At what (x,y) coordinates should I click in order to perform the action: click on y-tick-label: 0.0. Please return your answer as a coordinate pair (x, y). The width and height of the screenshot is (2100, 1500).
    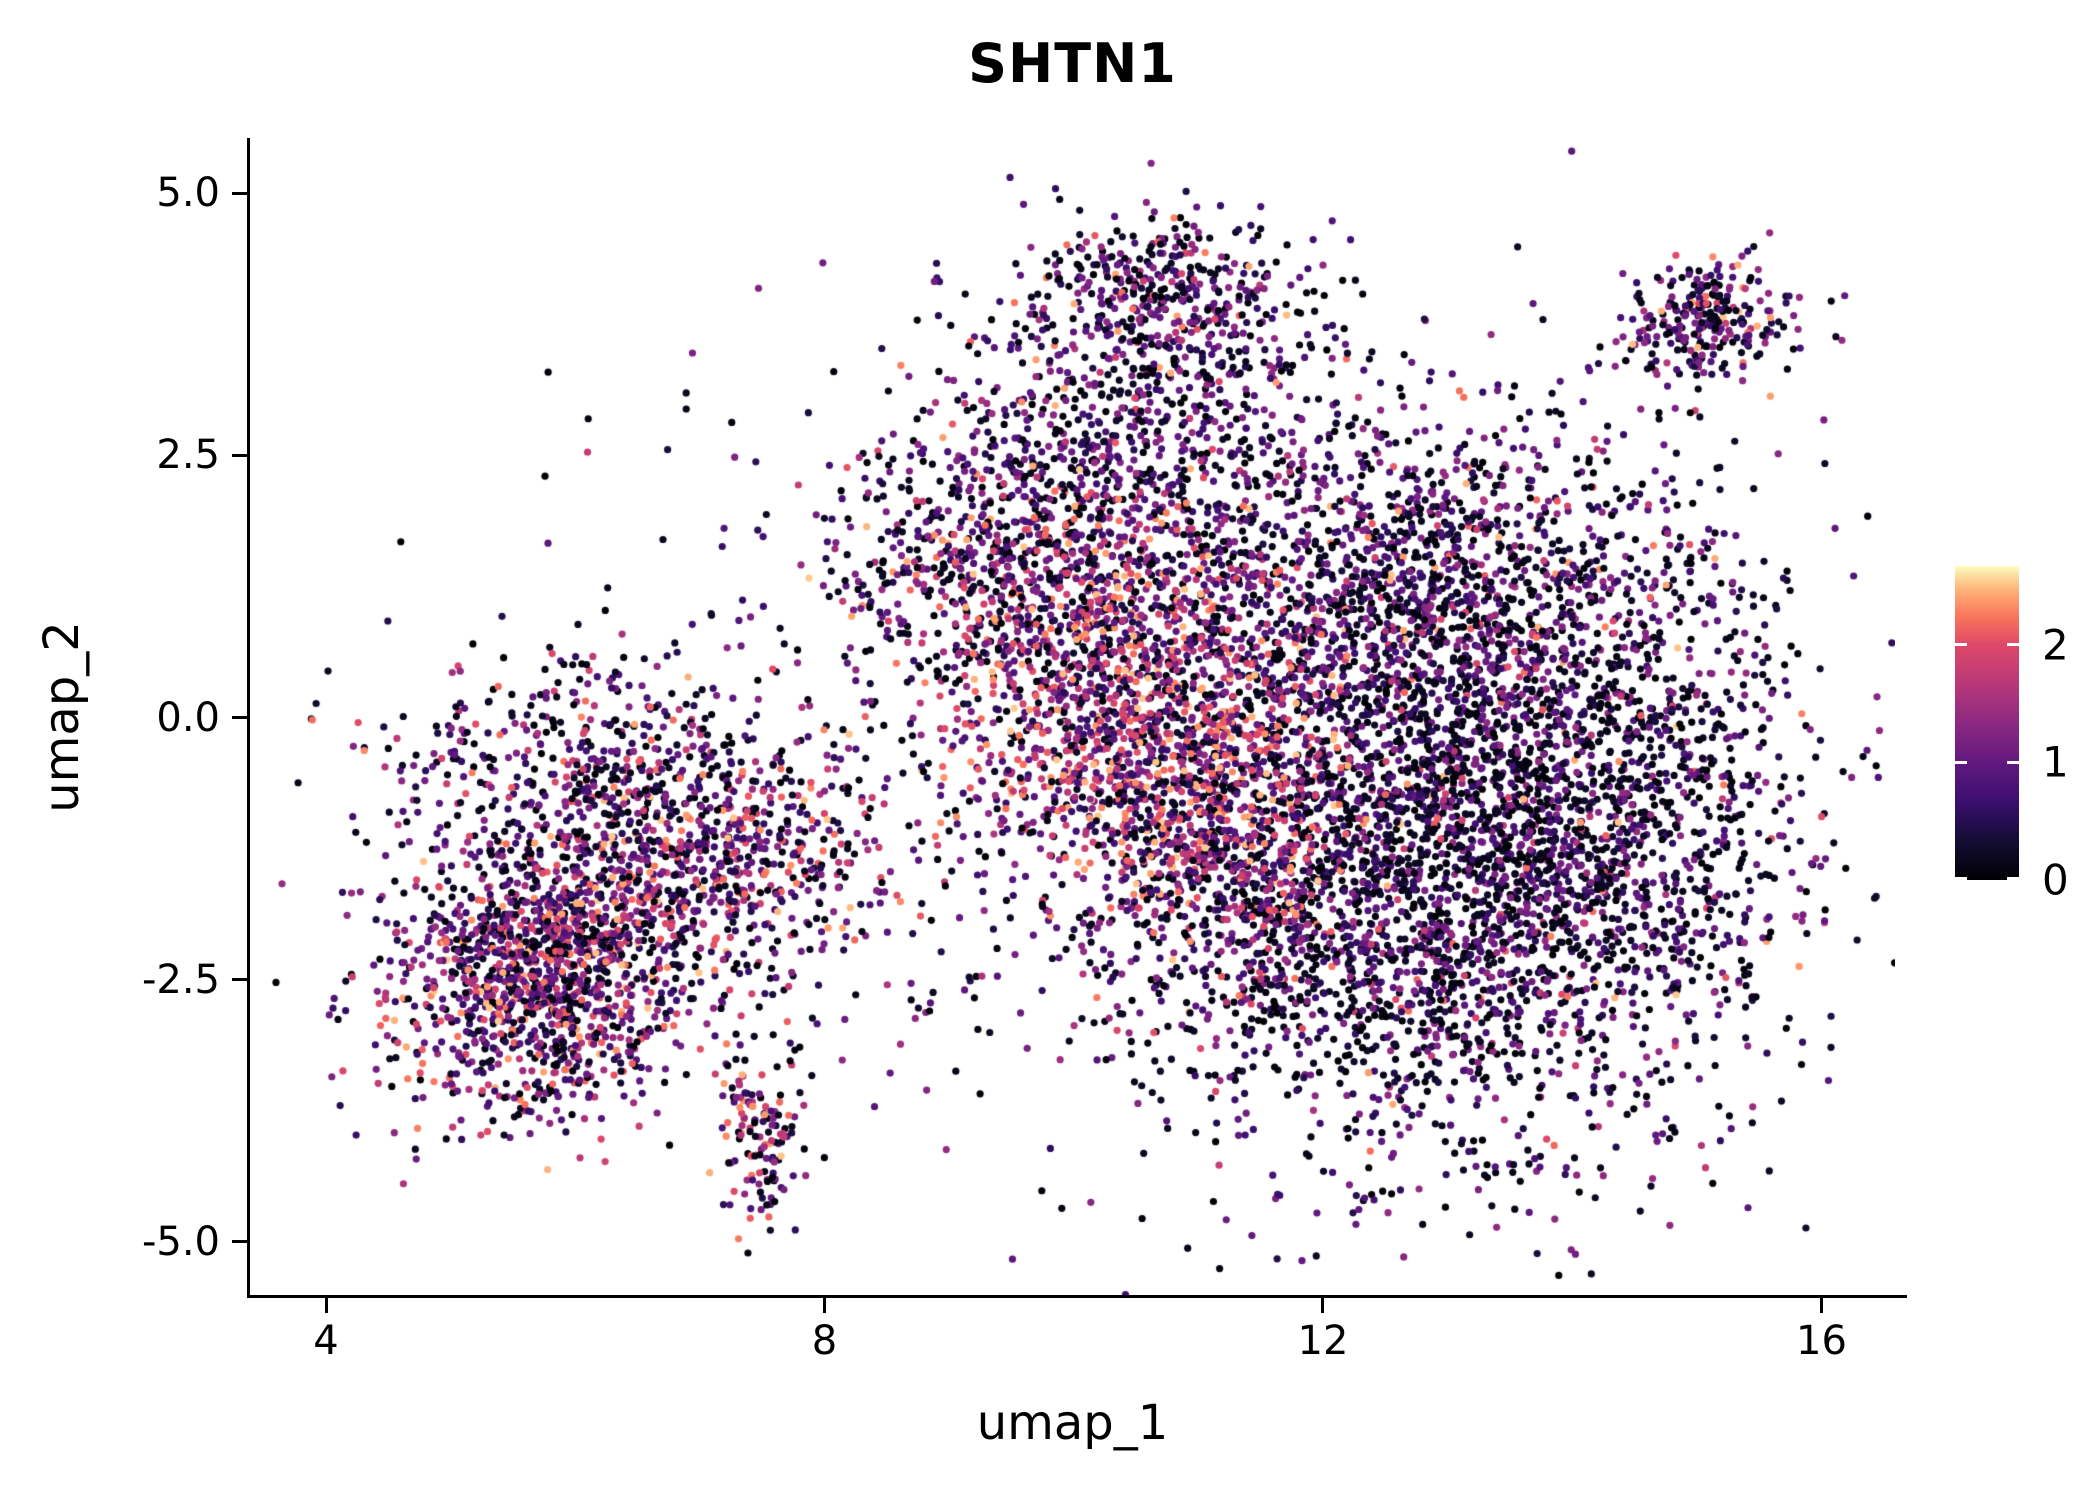
    Looking at the image, I should click on (188, 717).